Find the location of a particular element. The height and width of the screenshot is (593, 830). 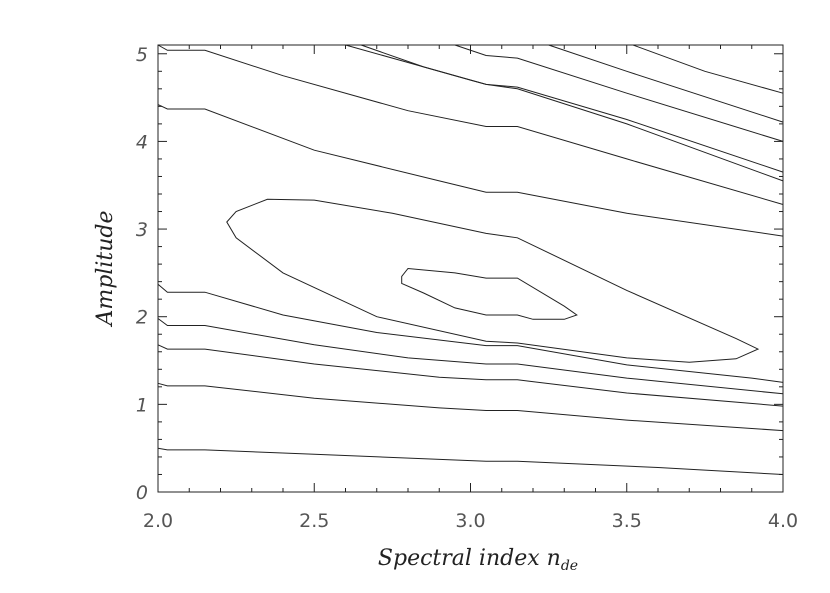

y-tick-labels: 0 1 2 3 4 5 is located at coordinates (142, 274).